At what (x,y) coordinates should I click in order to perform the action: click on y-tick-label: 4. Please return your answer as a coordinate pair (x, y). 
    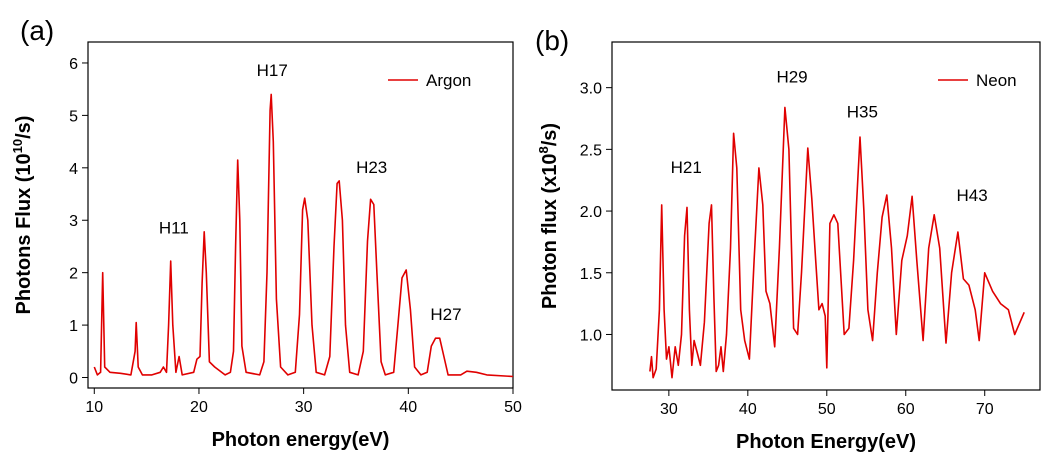
    Looking at the image, I should click on (73, 169).